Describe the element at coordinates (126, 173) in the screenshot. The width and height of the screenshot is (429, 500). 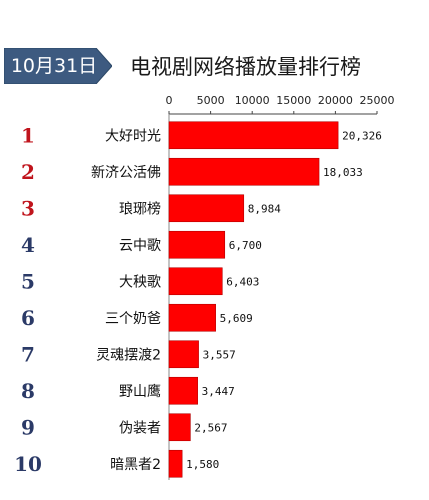
I see `category-label: 新济公活佛` at that location.